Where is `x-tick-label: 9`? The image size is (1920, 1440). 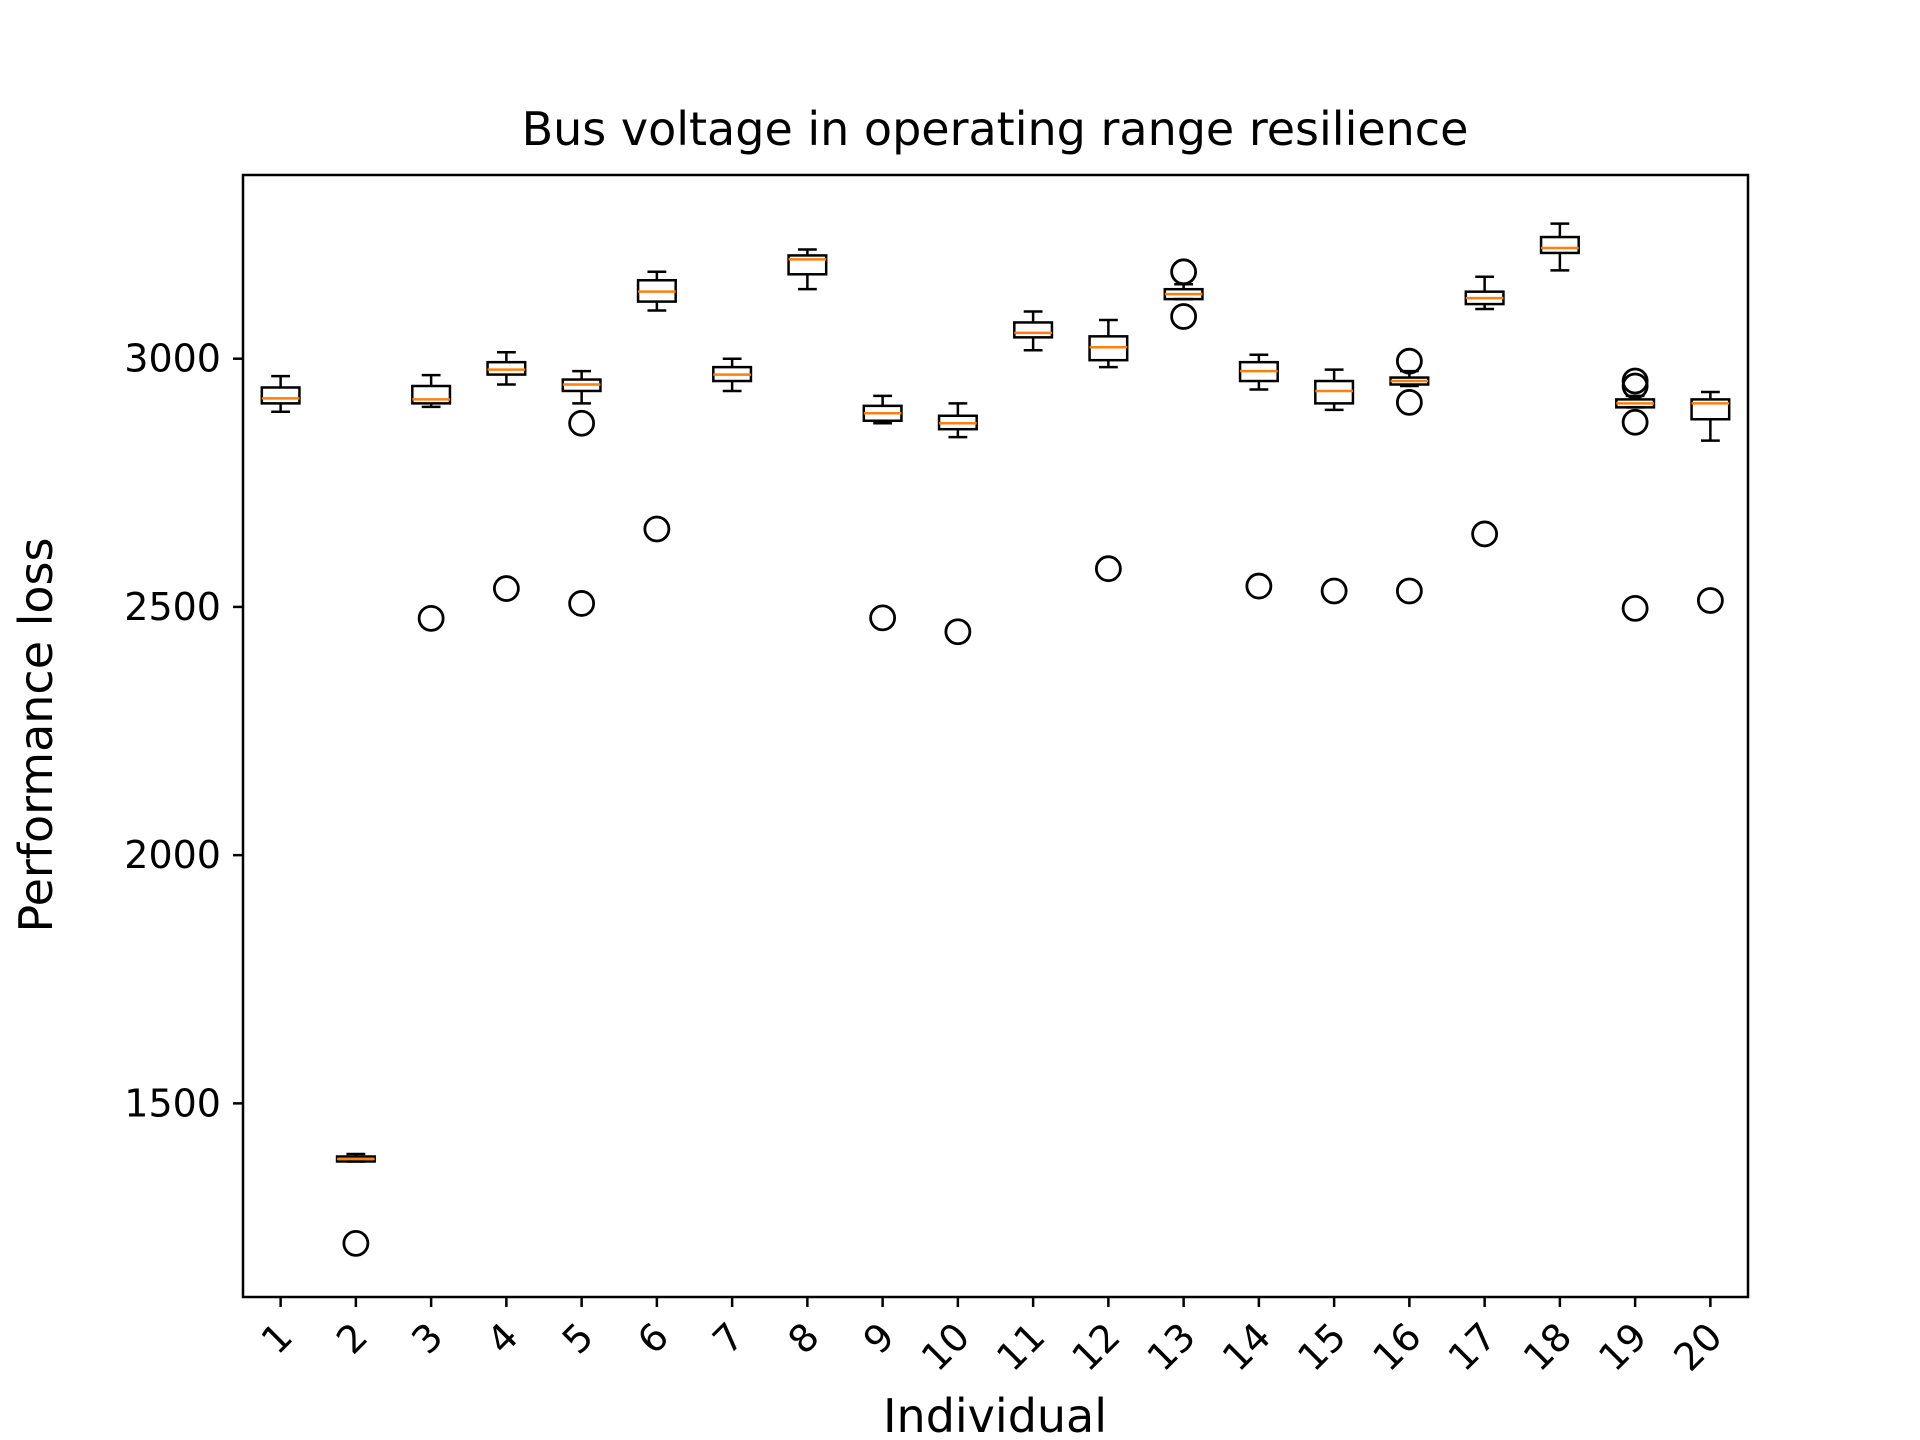 x-tick-label: 9 is located at coordinates (879, 1338).